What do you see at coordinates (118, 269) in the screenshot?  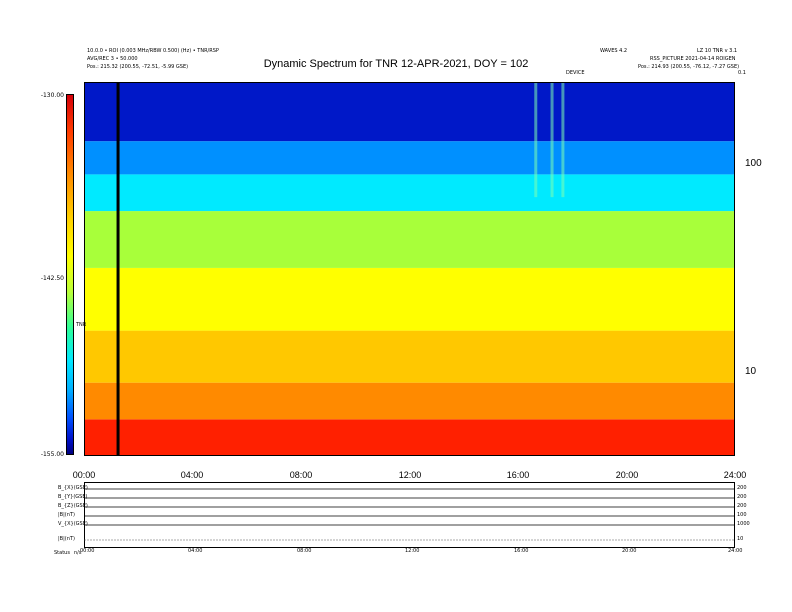 I see `data-gap-line` at bounding box center [118, 269].